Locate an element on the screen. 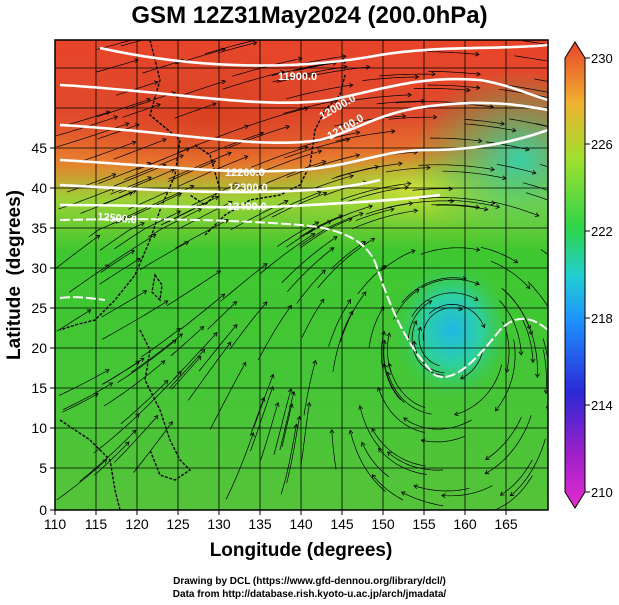  y-tick-label: 45 is located at coordinates (39, 148).